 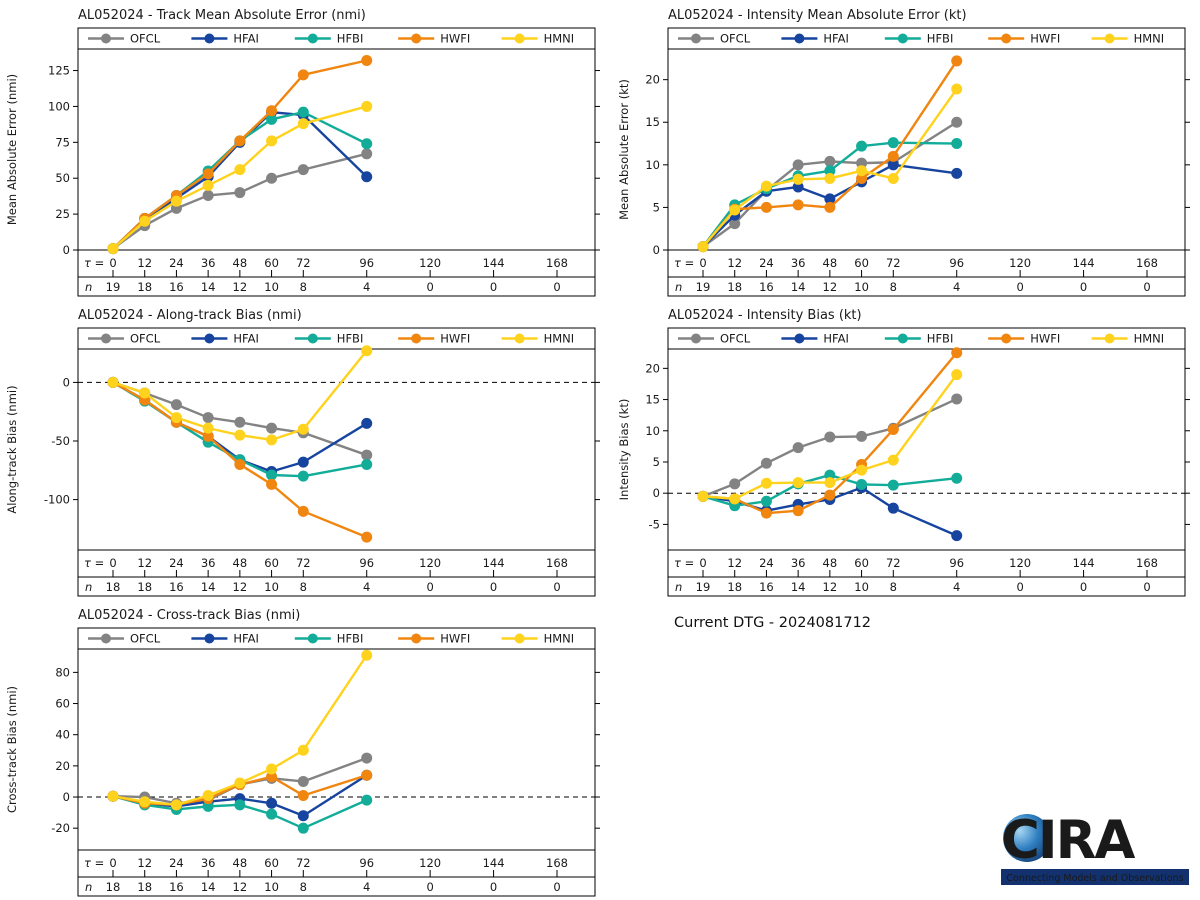 What do you see at coordinates (12, 449) in the screenshot?
I see `y-axis-label: Along-track Bias (nmi)` at bounding box center [12, 449].